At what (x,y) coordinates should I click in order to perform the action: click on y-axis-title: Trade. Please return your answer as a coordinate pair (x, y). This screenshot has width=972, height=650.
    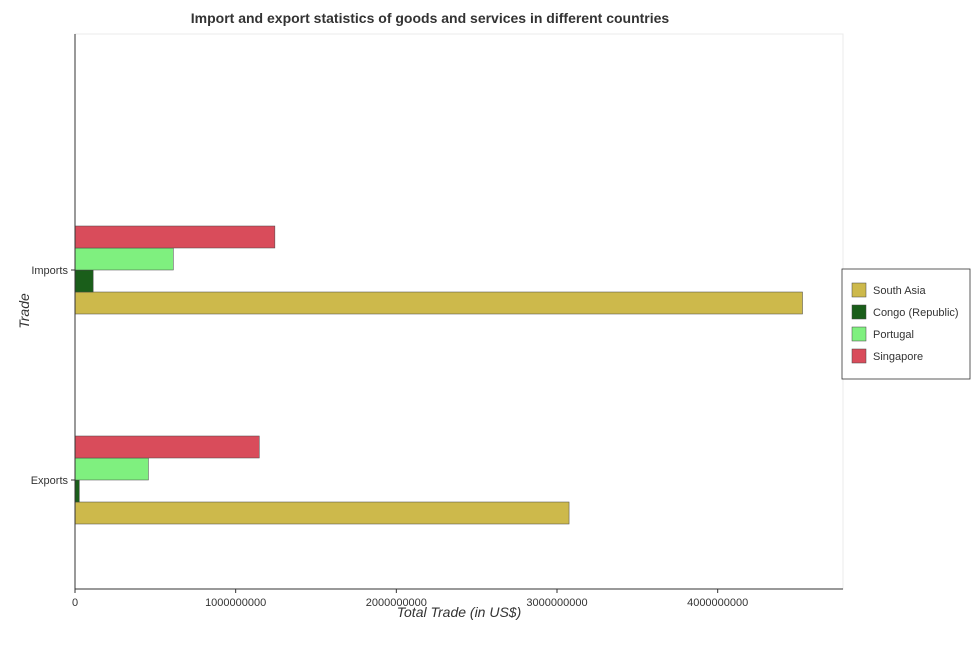
    Looking at the image, I should click on (24, 311).